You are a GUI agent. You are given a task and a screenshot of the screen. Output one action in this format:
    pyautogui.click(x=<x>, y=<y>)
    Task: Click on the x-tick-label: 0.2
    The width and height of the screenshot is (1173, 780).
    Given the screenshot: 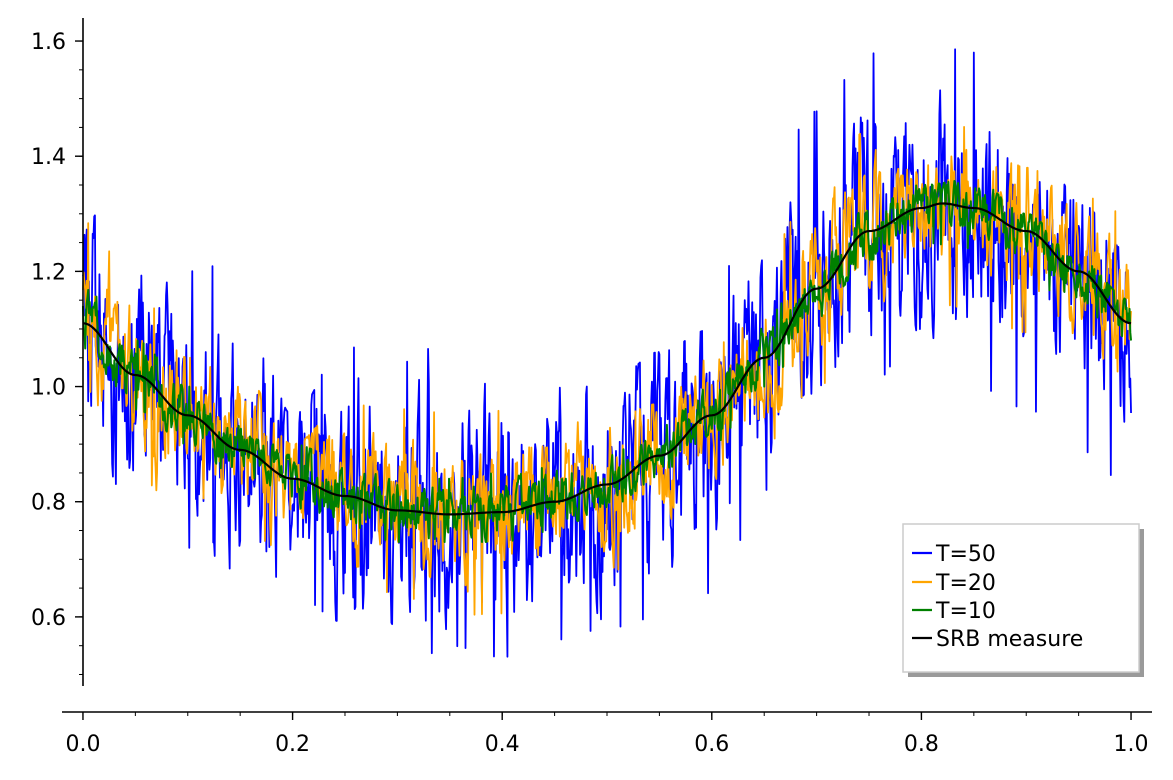 What is the action you would take?
    pyautogui.click(x=292, y=744)
    